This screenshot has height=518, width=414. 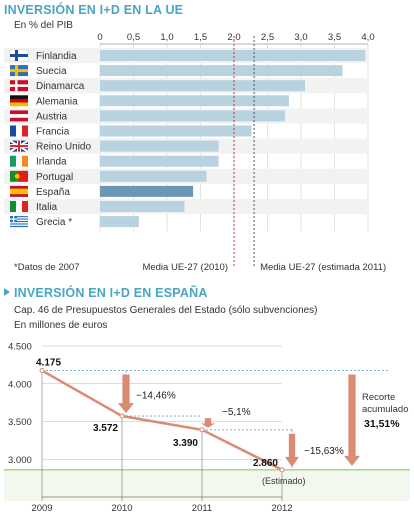 What do you see at coordinates (20, 347) in the screenshot?
I see `y-tick-label: 4.500` at bounding box center [20, 347].